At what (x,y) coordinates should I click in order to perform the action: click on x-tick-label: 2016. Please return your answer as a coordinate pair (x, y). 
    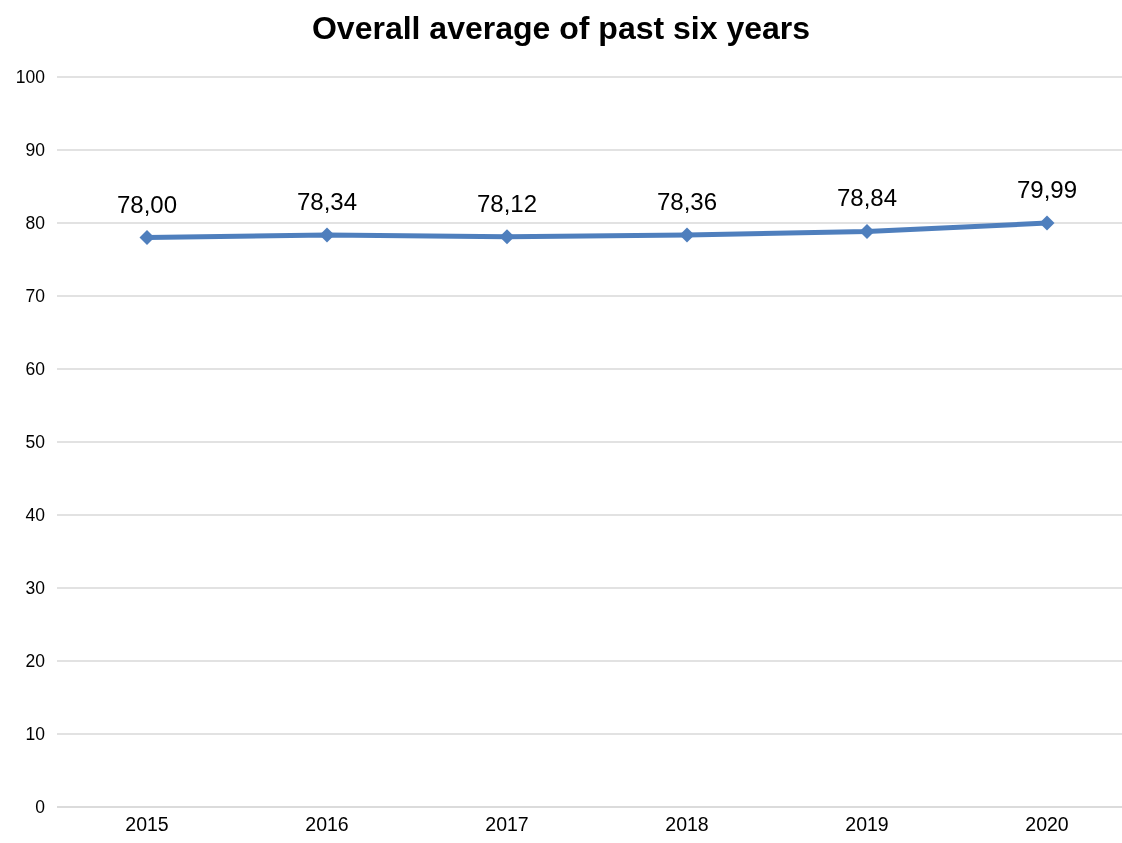
    Looking at the image, I should click on (327, 823).